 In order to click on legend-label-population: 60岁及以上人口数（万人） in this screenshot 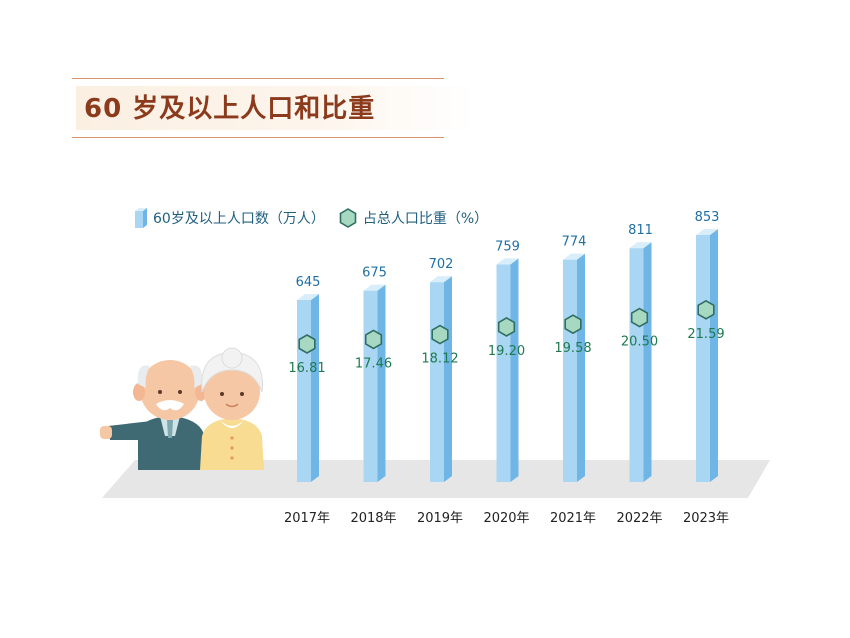, I will do `click(239, 219)`.